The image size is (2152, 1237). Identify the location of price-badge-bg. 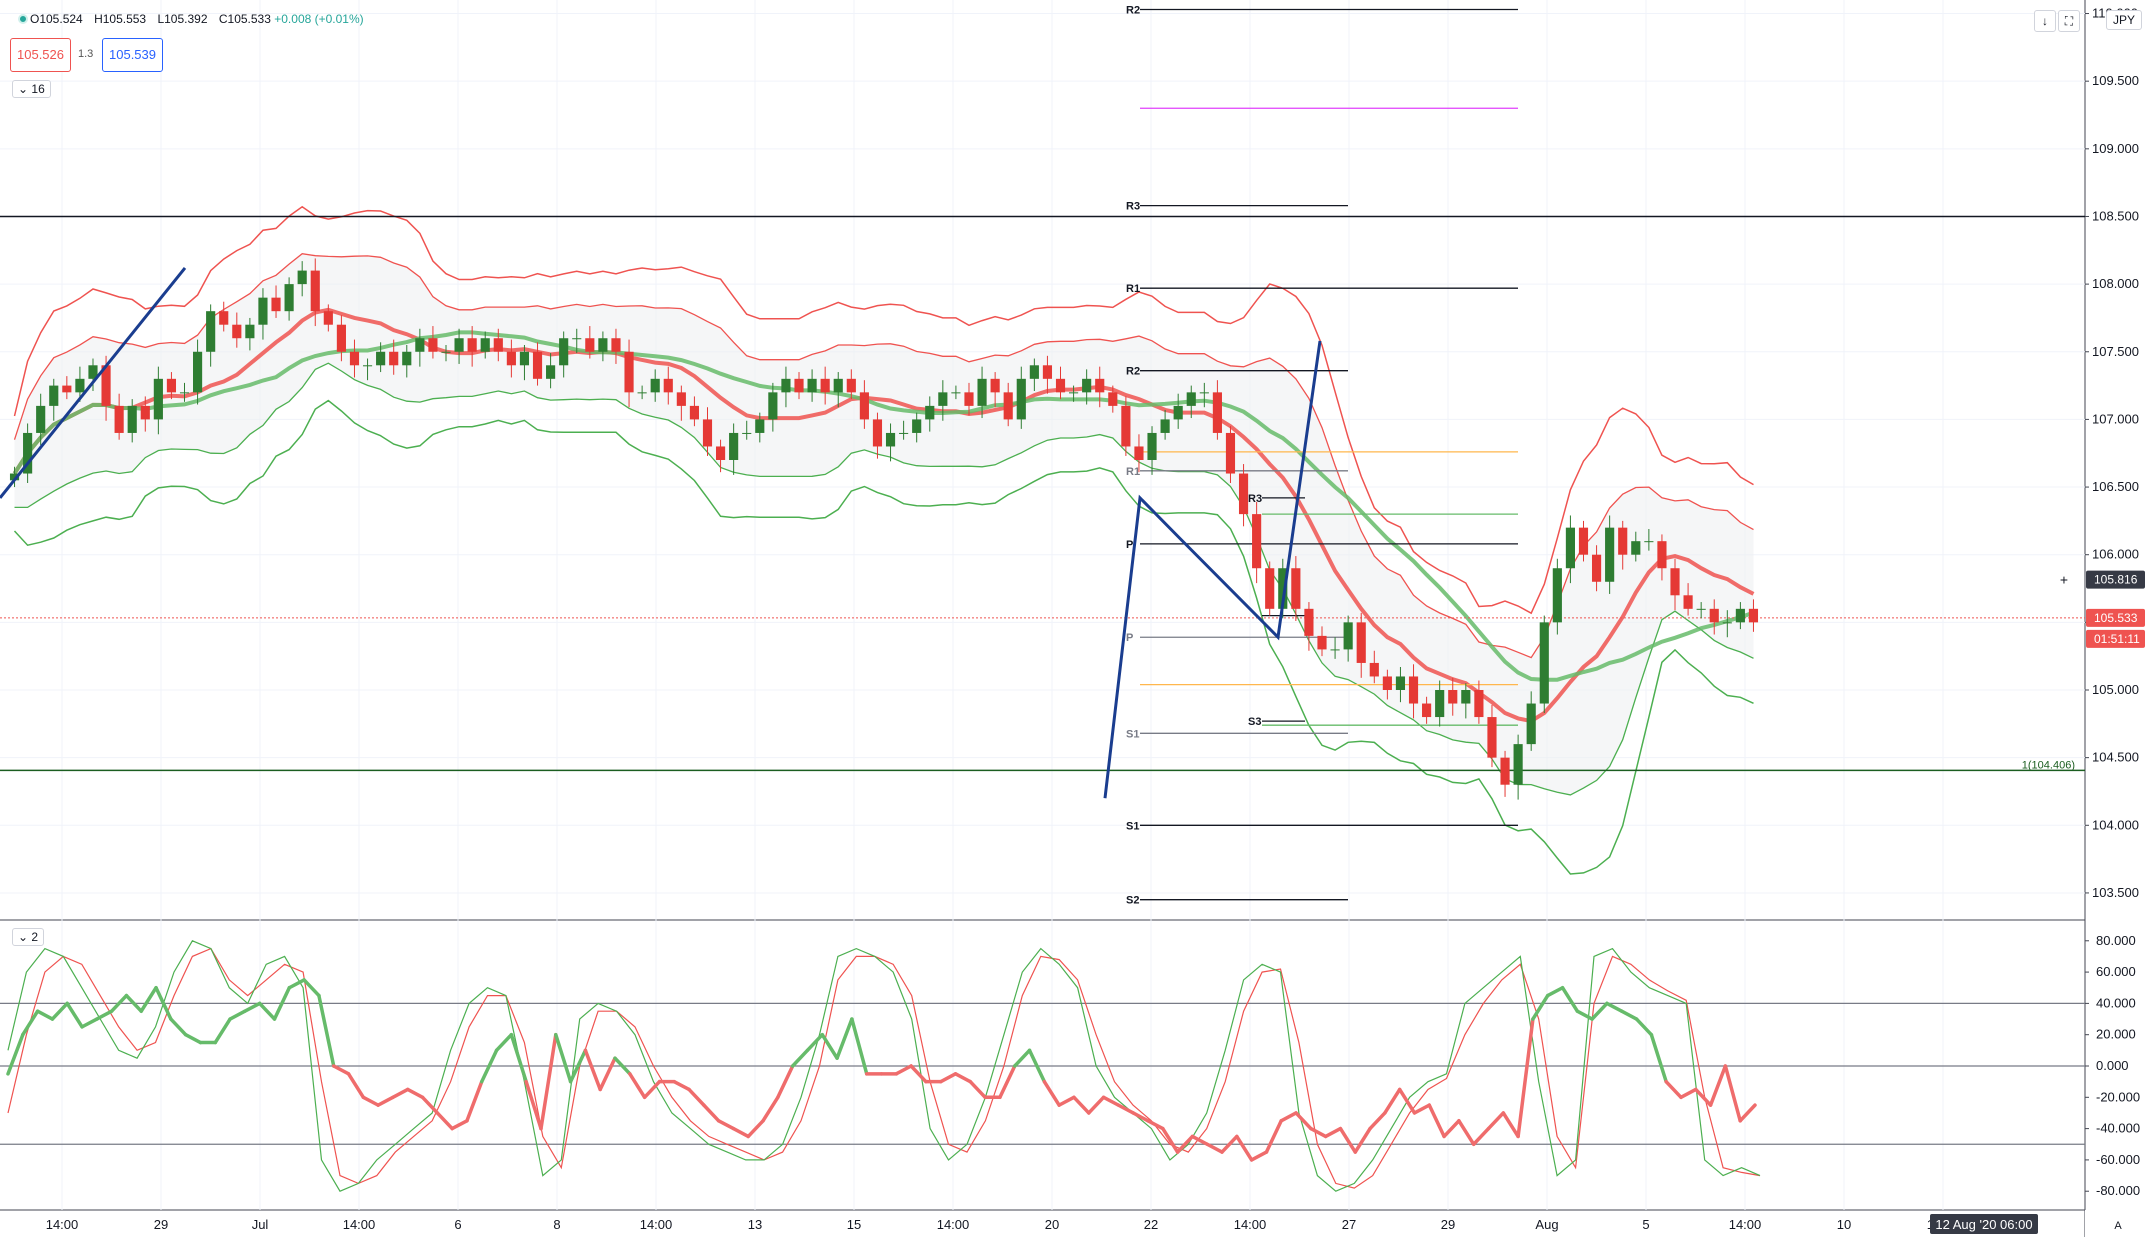
(2115, 638).